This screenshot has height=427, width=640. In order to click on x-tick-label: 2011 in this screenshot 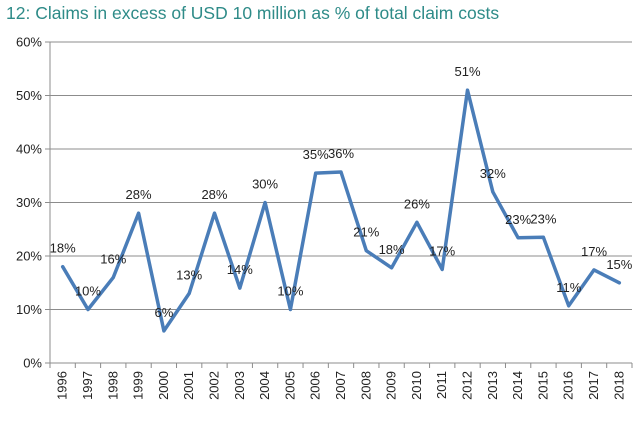, I will do `click(441, 385)`.